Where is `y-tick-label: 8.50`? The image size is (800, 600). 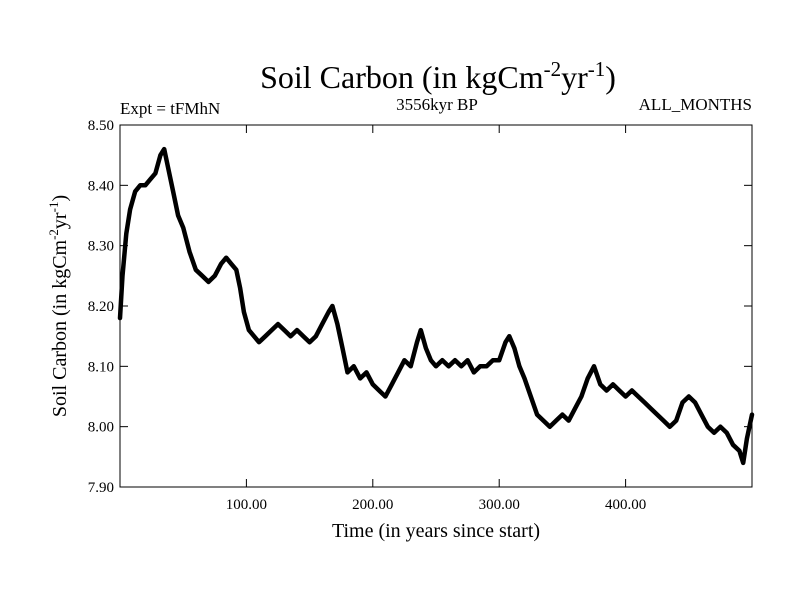 y-tick-label: 8.50 is located at coordinates (101, 126).